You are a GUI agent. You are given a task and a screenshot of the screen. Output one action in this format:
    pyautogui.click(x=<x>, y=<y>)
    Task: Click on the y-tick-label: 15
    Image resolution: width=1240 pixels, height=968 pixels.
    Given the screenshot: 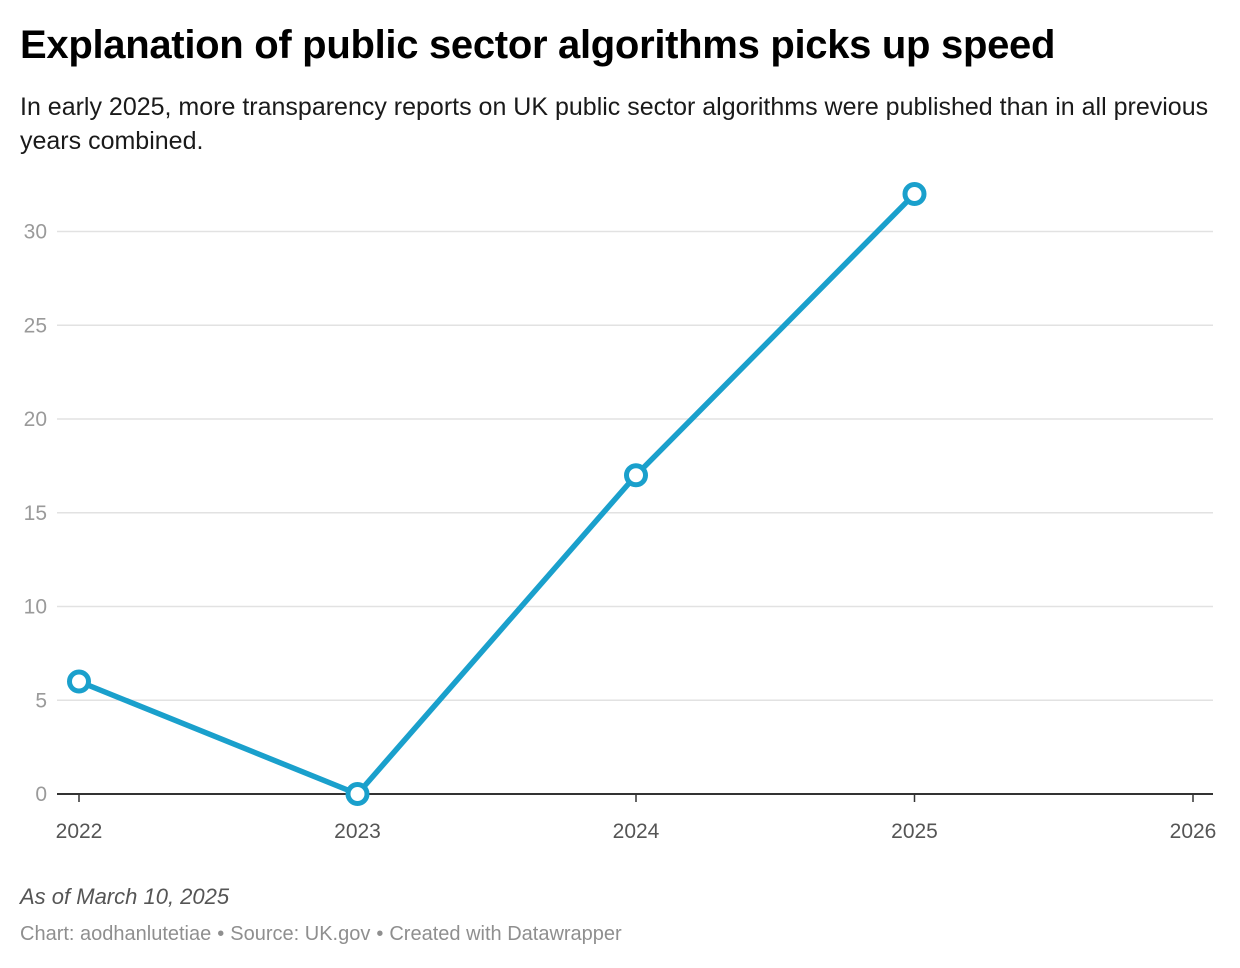 What is the action you would take?
    pyautogui.click(x=35, y=513)
    